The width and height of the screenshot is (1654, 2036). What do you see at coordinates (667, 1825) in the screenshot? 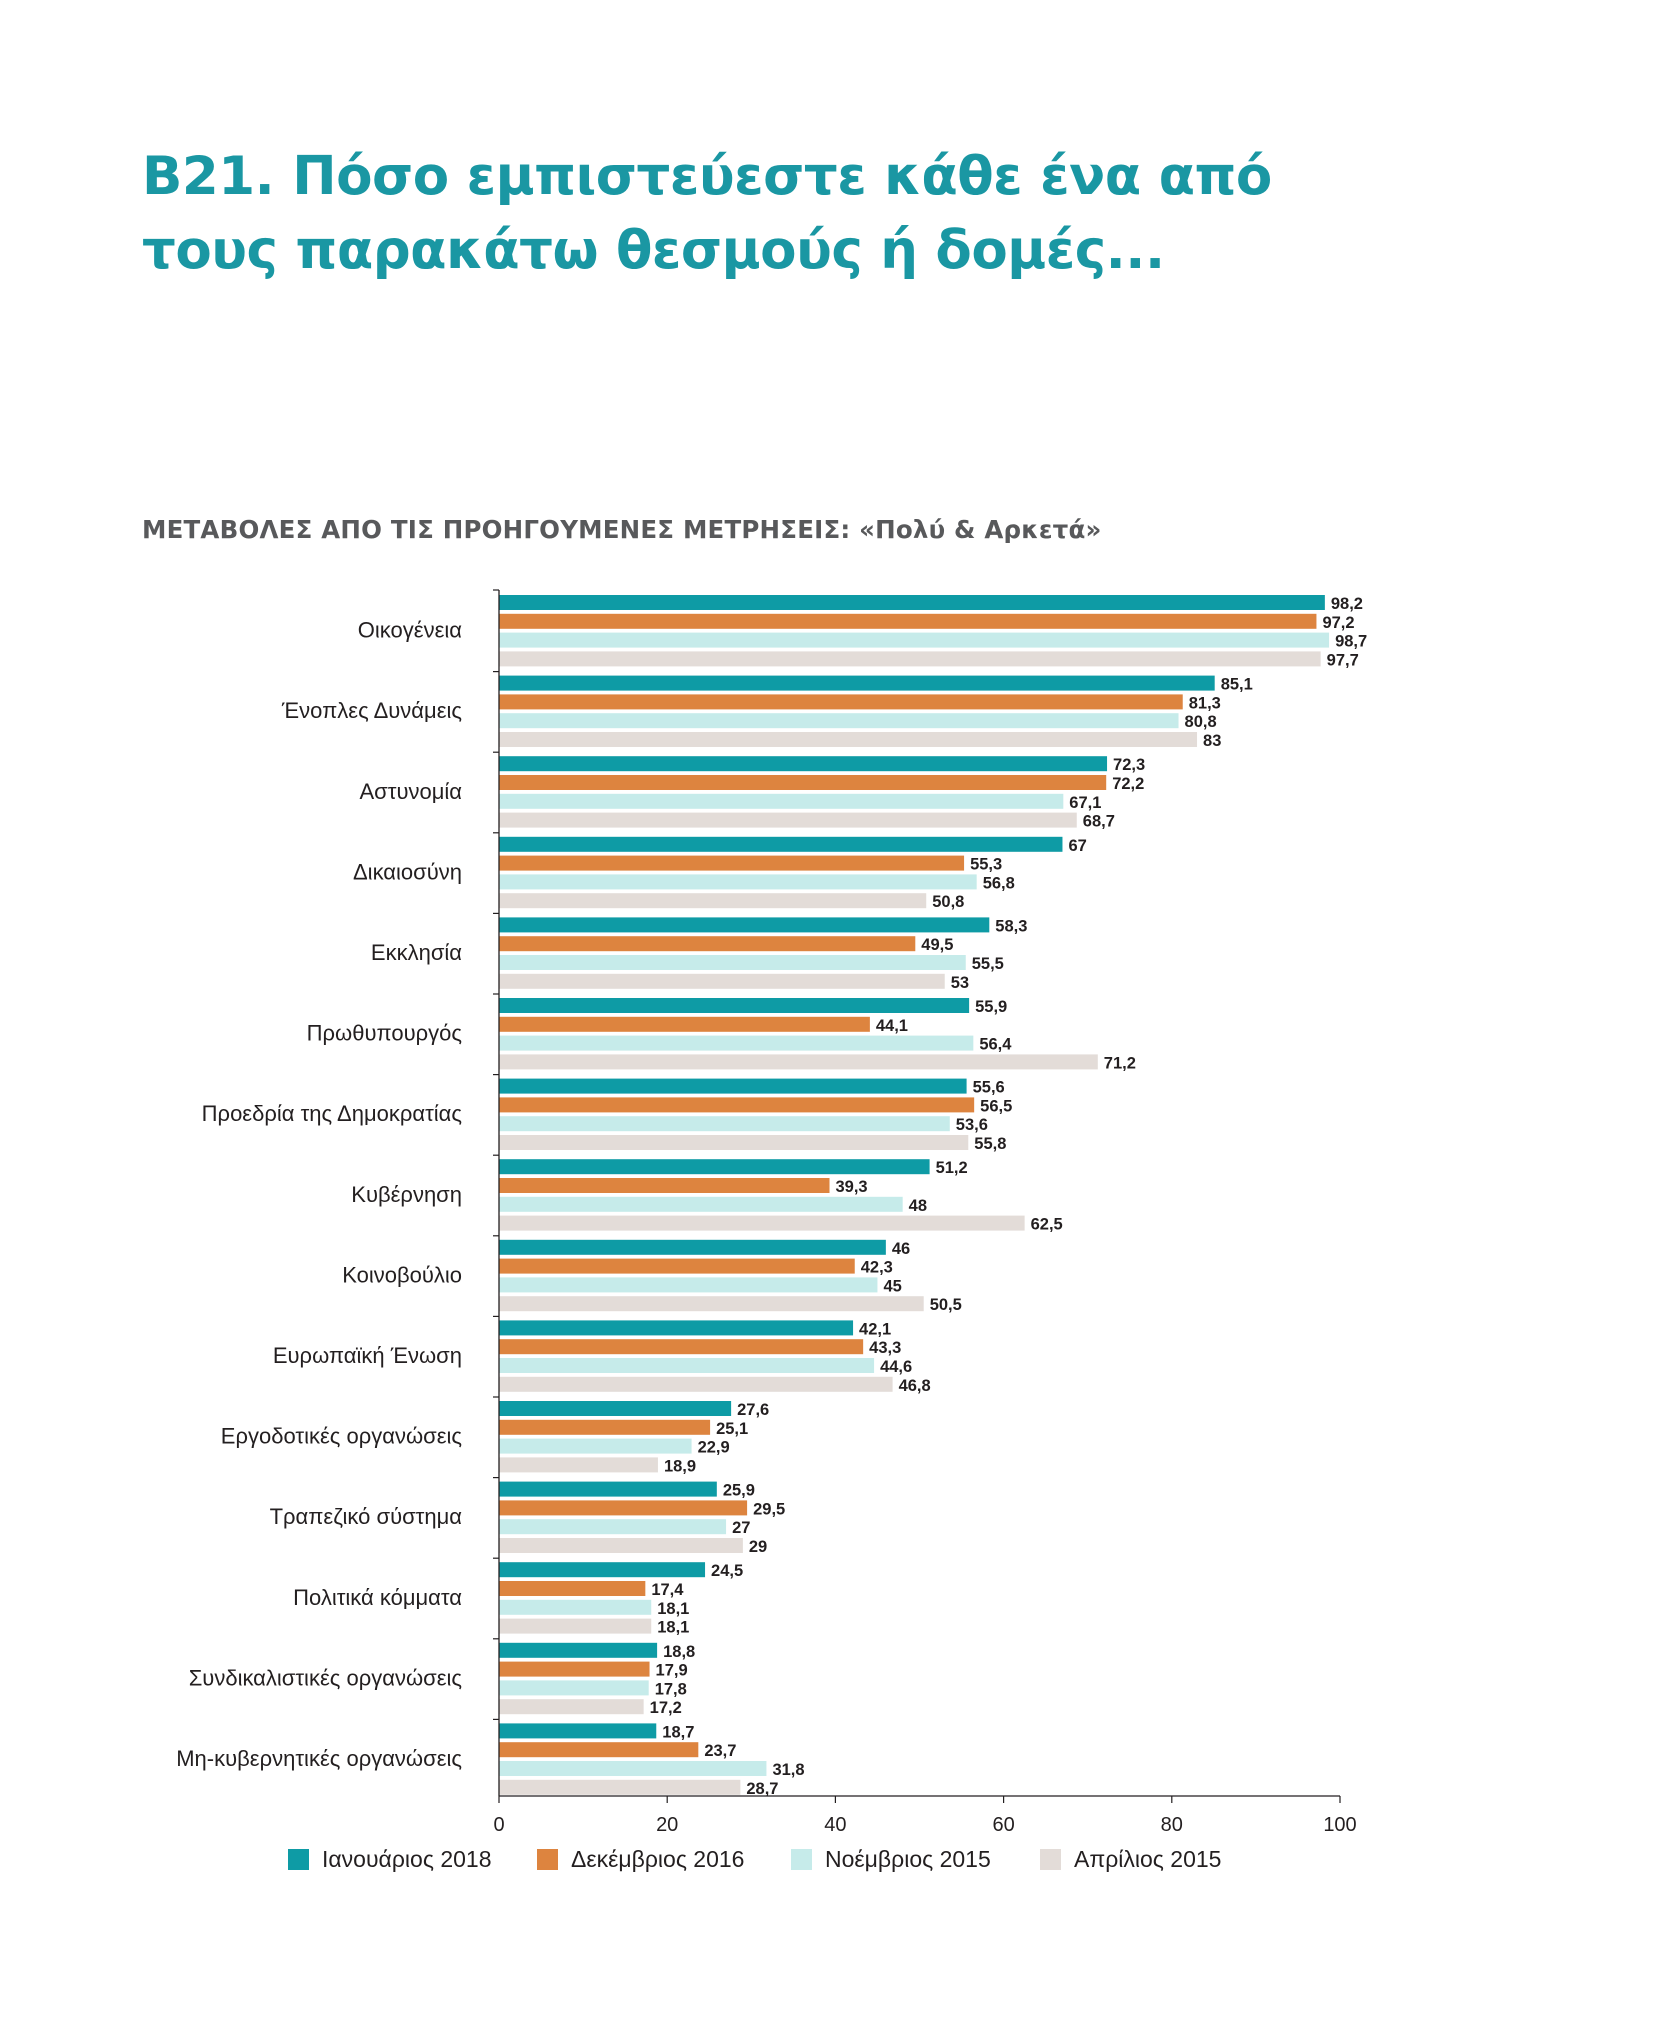
I see `x-tick-label: 20` at bounding box center [667, 1825].